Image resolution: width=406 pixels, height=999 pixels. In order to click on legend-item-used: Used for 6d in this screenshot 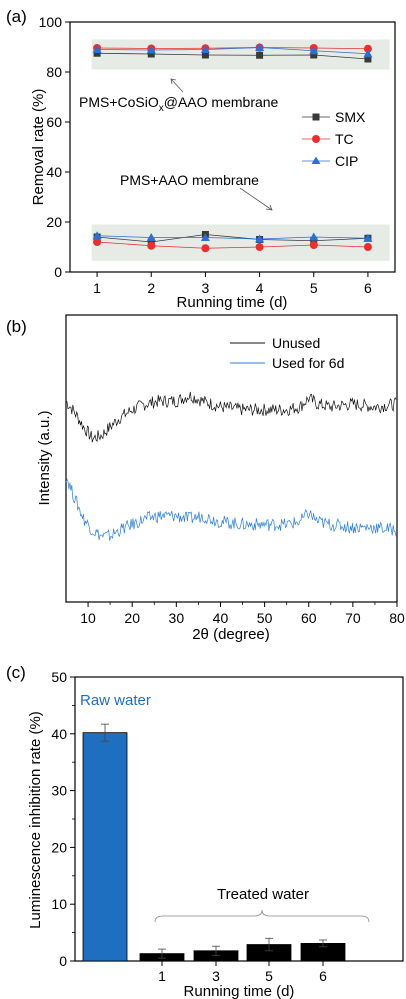, I will do `click(287, 363)`.